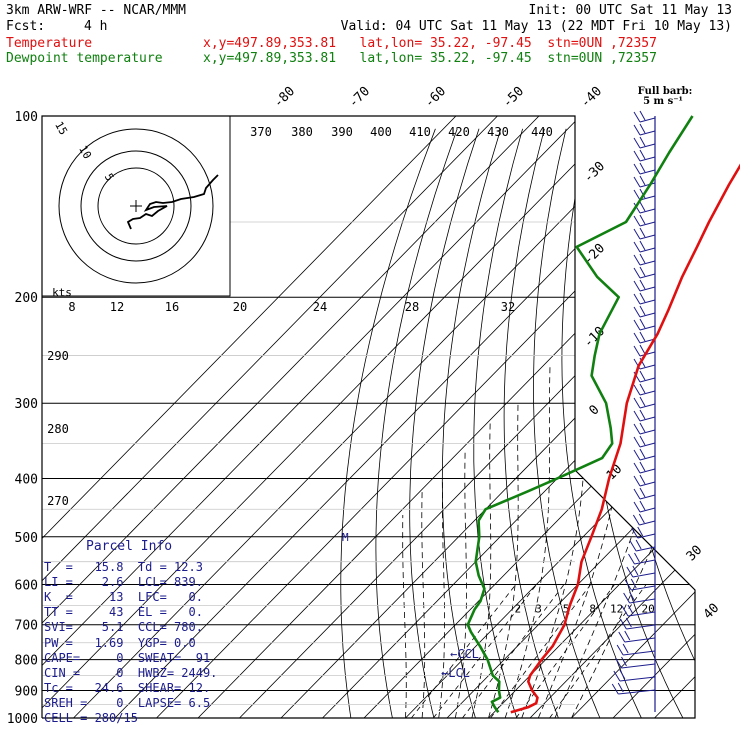  Describe the element at coordinates (459, 132) in the screenshot. I see `theta-label: 420` at that location.